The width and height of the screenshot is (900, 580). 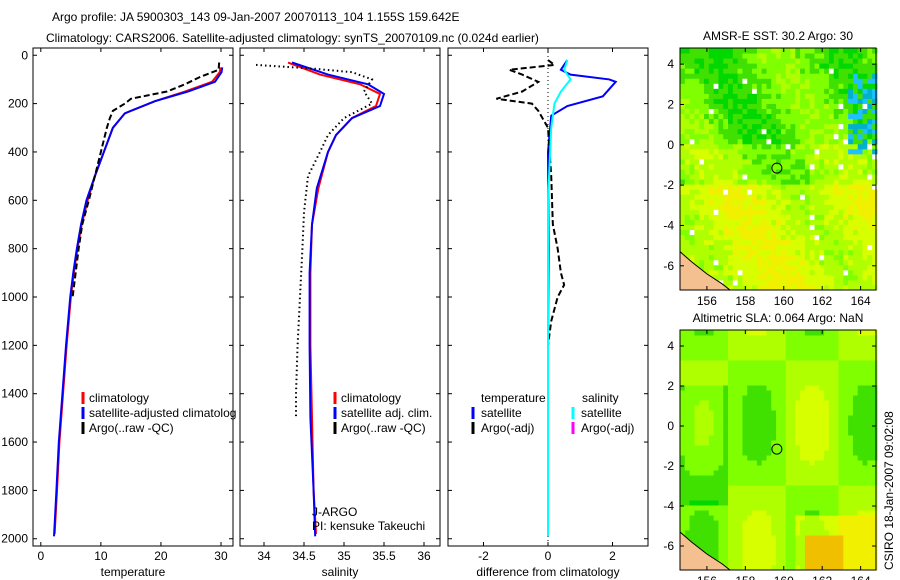 What do you see at coordinates (119, 398) in the screenshot?
I see `legend-label: climatology` at bounding box center [119, 398].